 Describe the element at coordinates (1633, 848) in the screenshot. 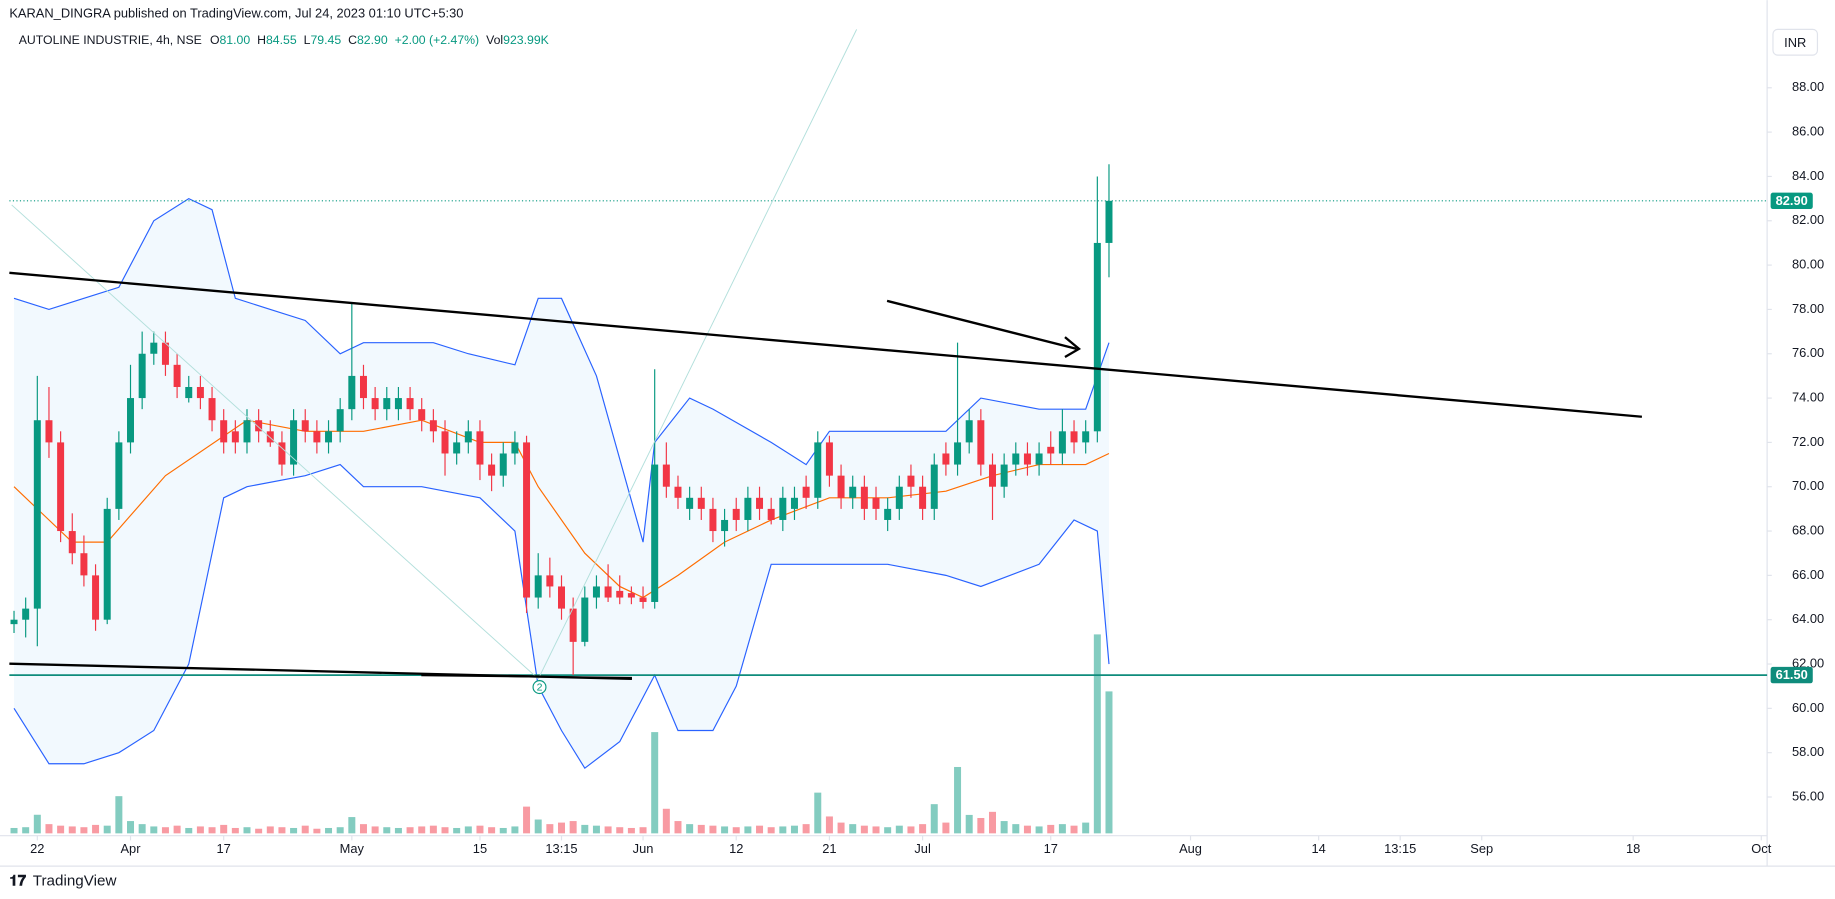

I see `x-tick-label: 18` at that location.